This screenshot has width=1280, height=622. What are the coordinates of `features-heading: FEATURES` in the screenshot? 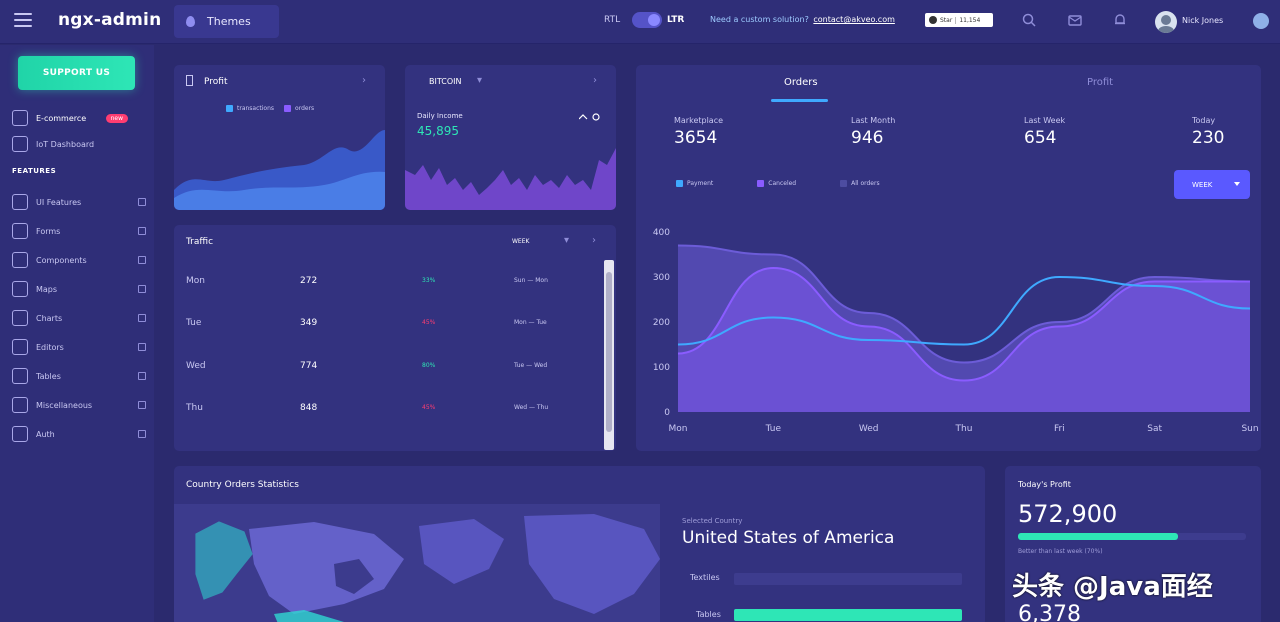 It's located at (34, 171).